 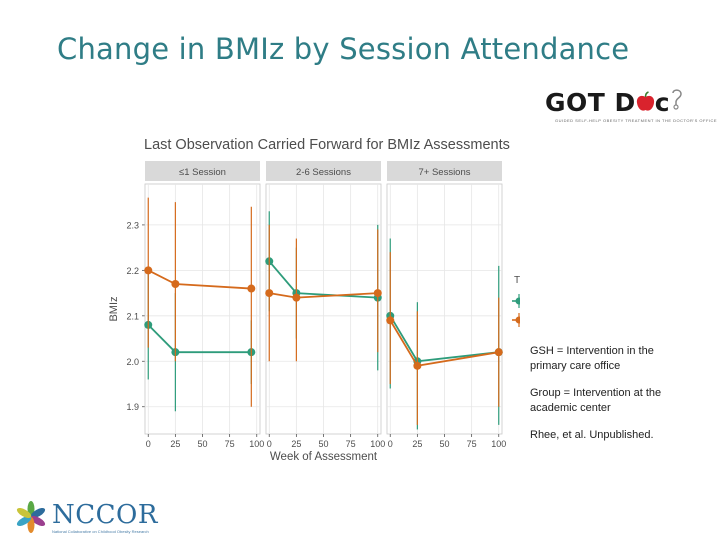 I want to click on x-axis-label: Week of Assessment, so click(x=324, y=455).